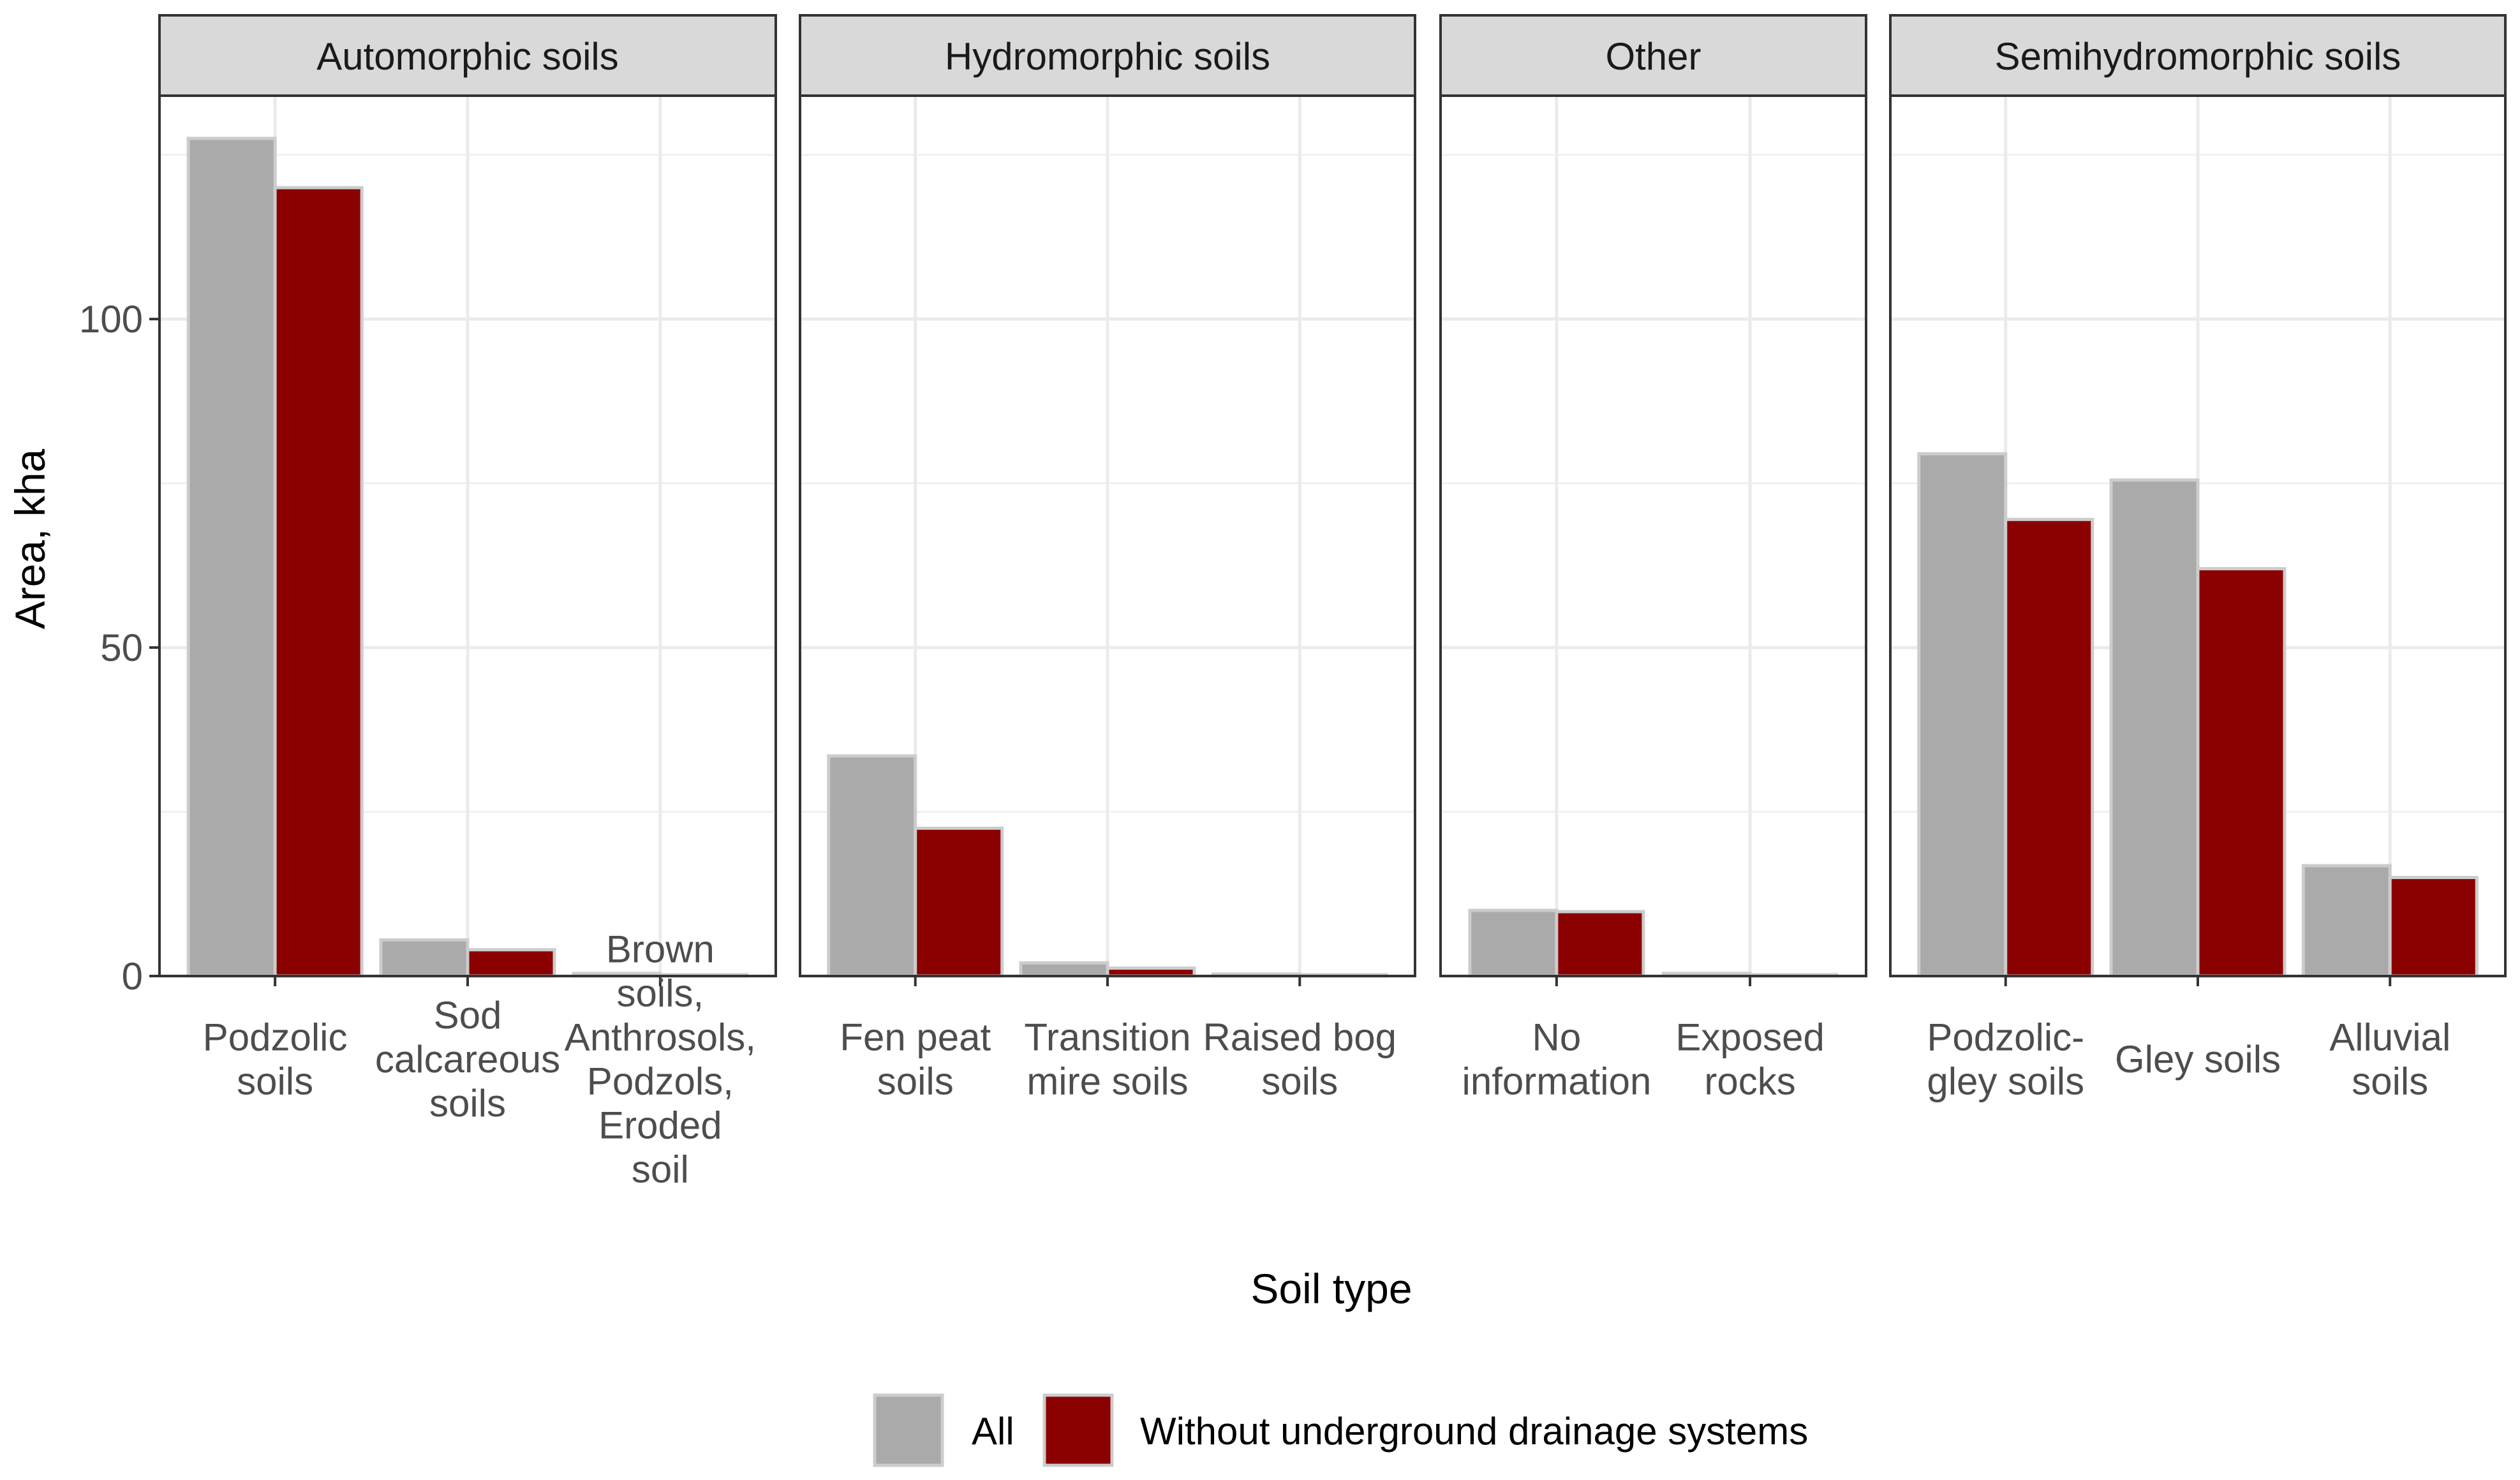 Image resolution: width=2520 pixels, height=1480 pixels. Describe the element at coordinates (1107, 1037) in the screenshot. I see `x-tick-label: Transition` at that location.